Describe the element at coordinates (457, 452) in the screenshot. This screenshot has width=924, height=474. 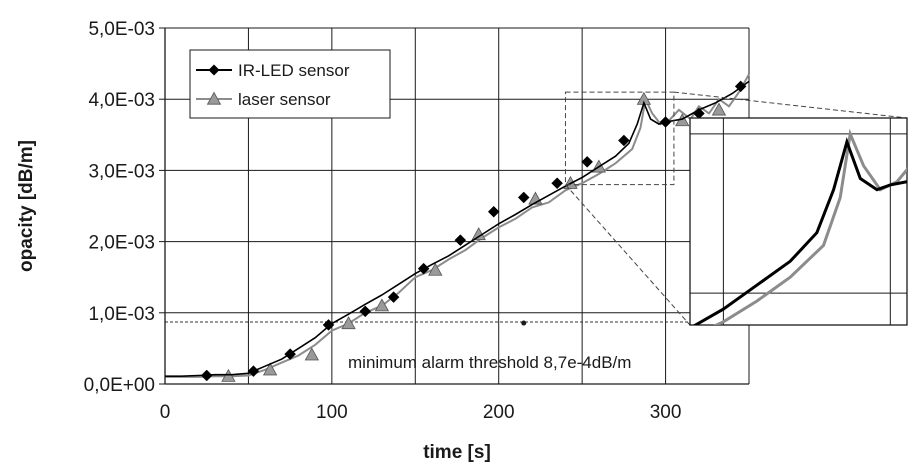
I see `x-axis-title: time [s]` at that location.